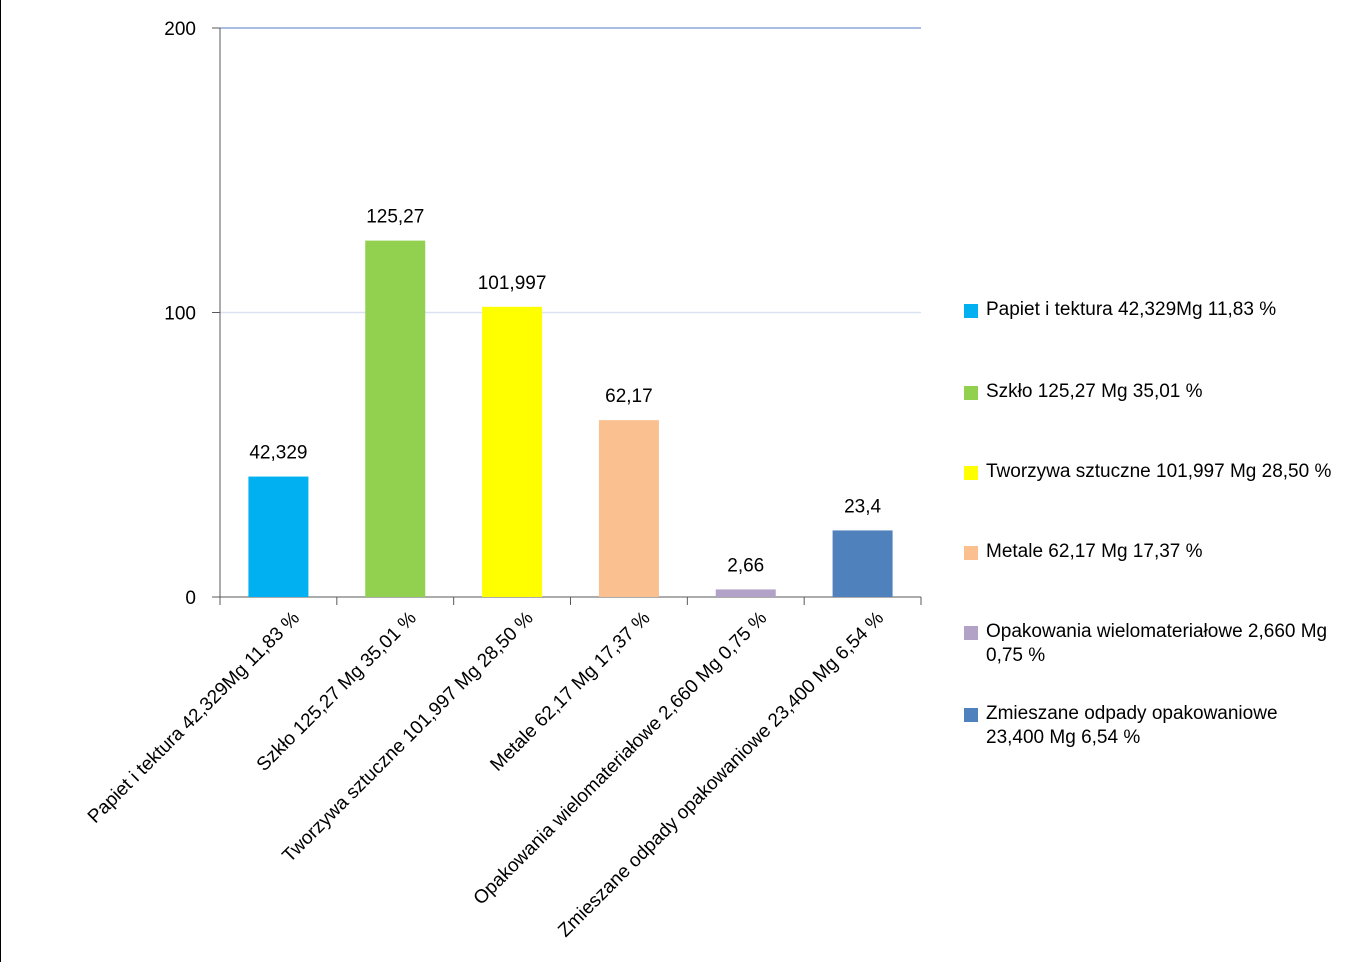  Describe the element at coordinates (1157, 631) in the screenshot. I see `legend-label: Opakowania wielomateriałowe 2,660 Mg` at that location.